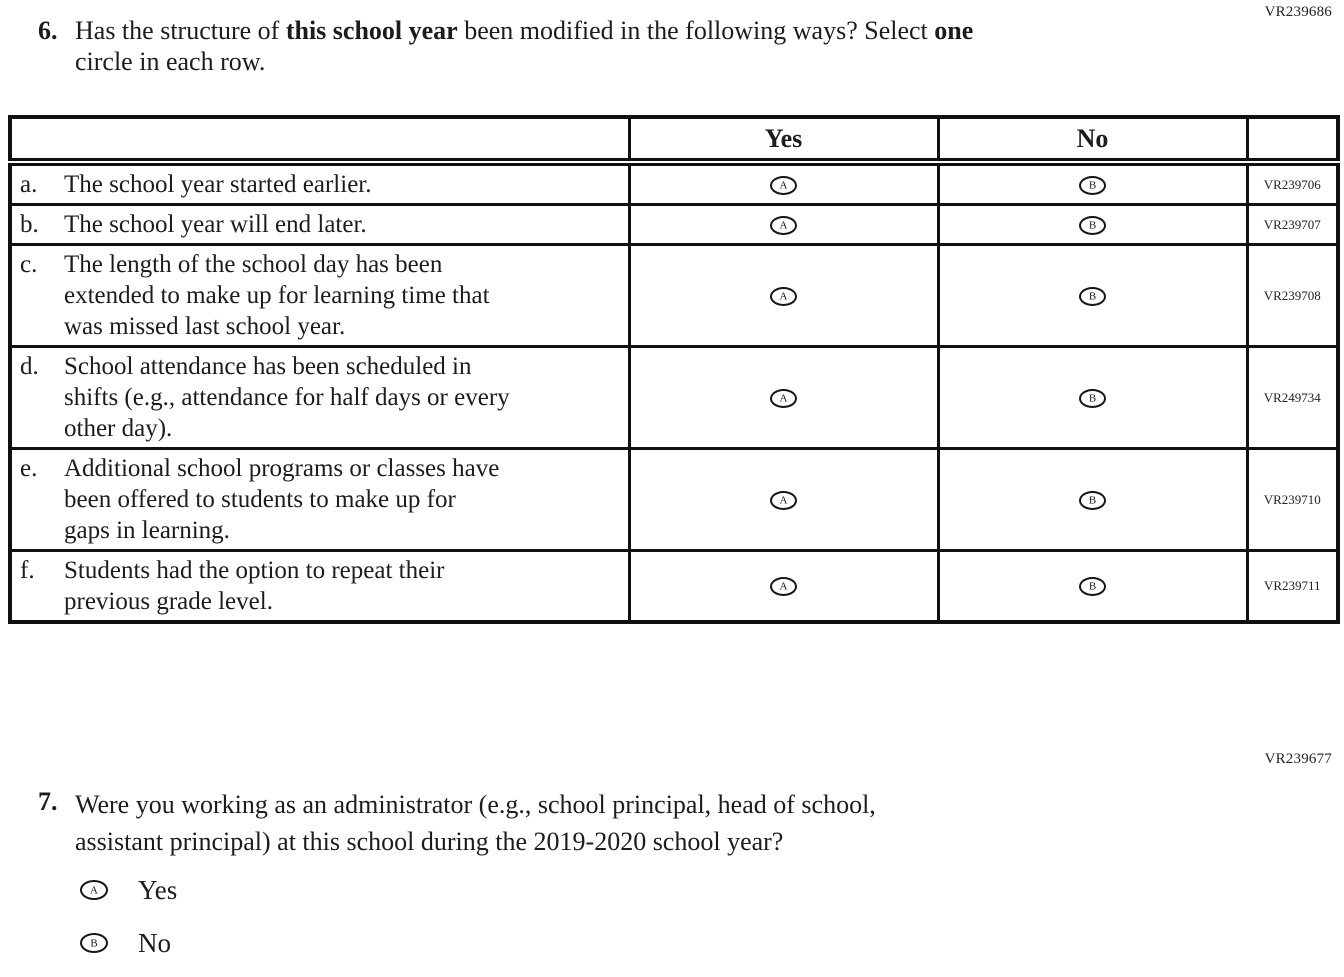  What do you see at coordinates (1292, 140) in the screenshot?
I see `header-code-blank` at bounding box center [1292, 140].